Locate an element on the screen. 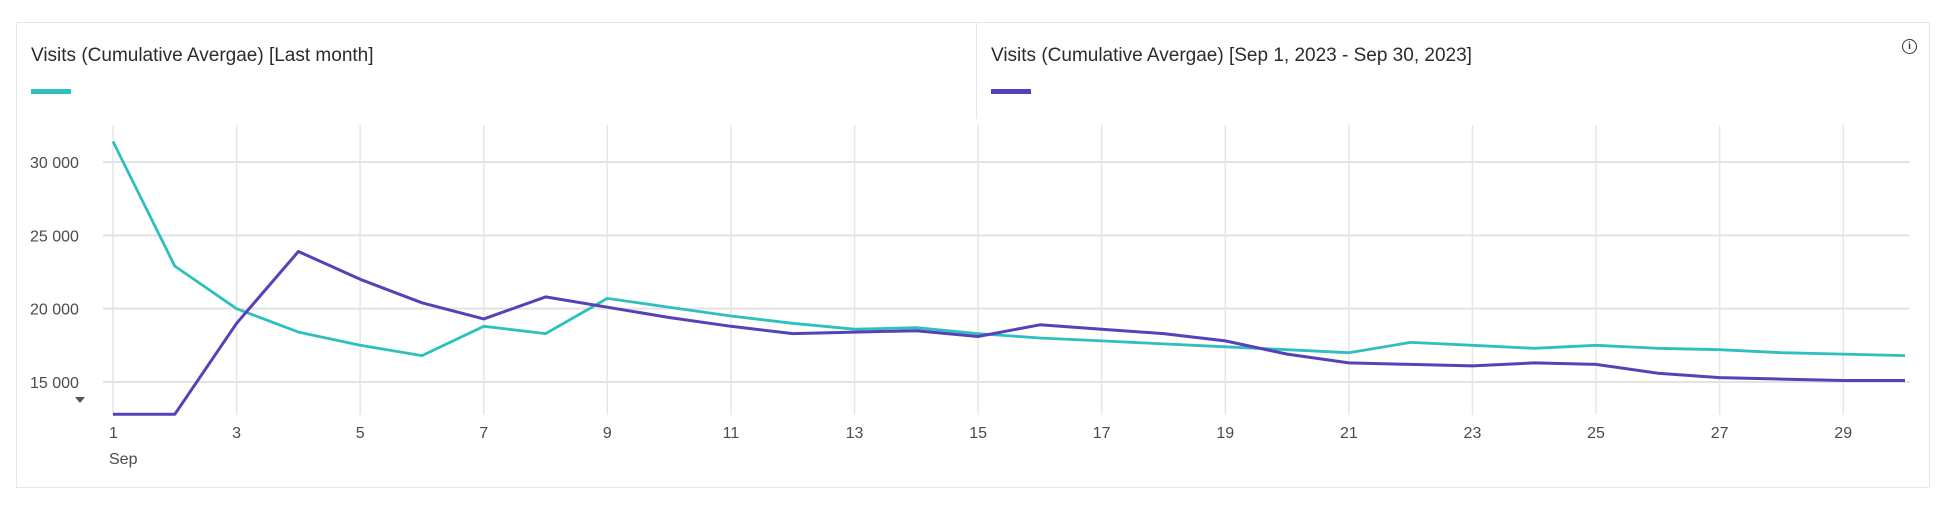 This screenshot has height=512, width=1952. x-tick-label: 1 is located at coordinates (113, 433).